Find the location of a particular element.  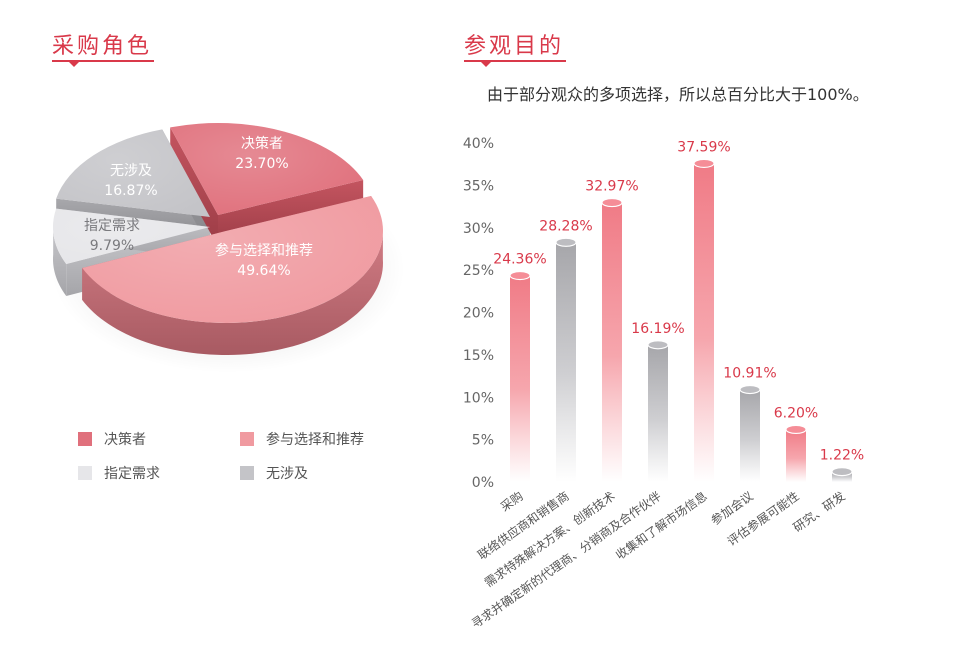

y-tick-label: 20% is located at coordinates (478, 314).